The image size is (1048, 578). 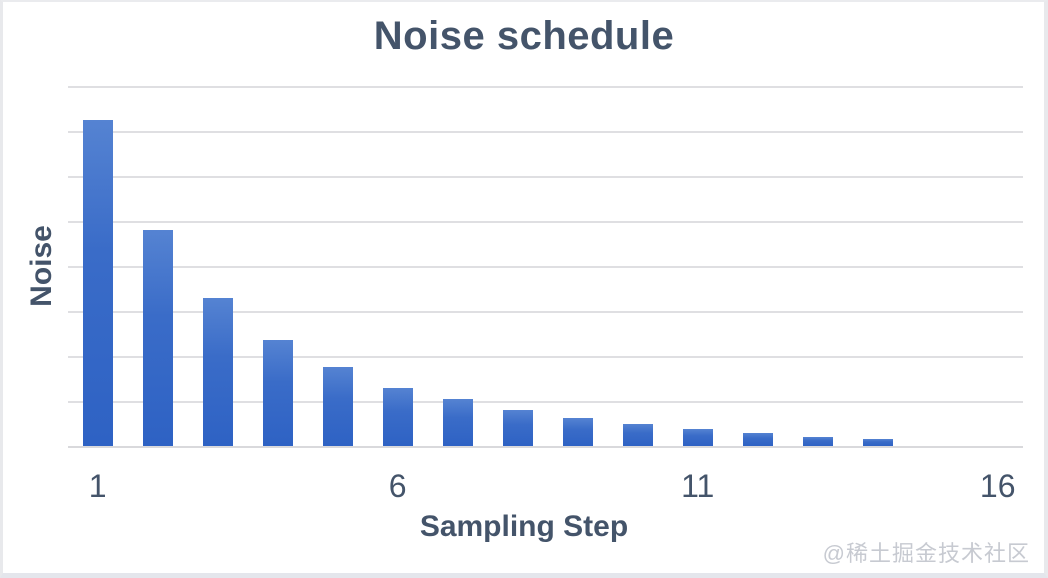 I want to click on chart-title: Noise schedule, so click(x=524, y=36).